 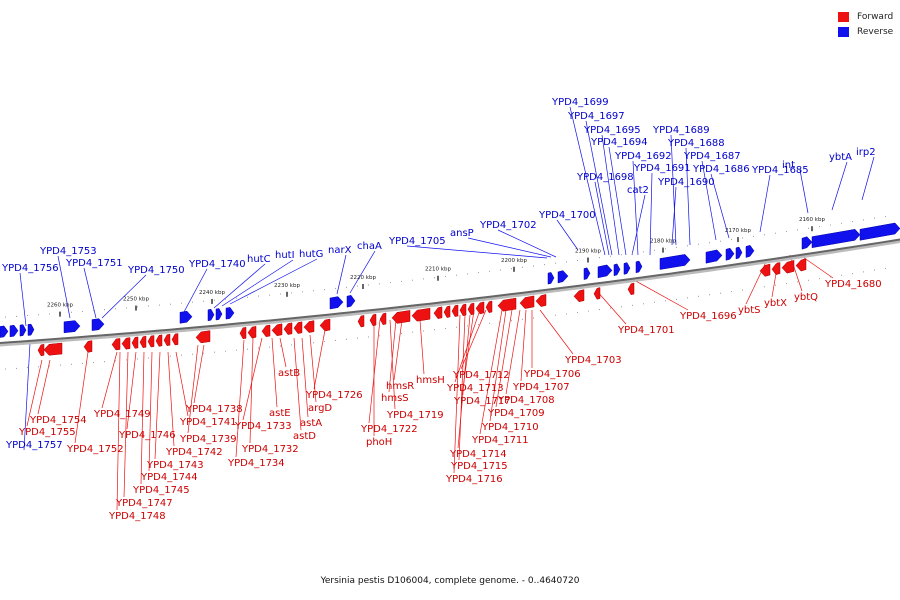 I want to click on forward-leader-hmsh, so click(x=422, y=347).